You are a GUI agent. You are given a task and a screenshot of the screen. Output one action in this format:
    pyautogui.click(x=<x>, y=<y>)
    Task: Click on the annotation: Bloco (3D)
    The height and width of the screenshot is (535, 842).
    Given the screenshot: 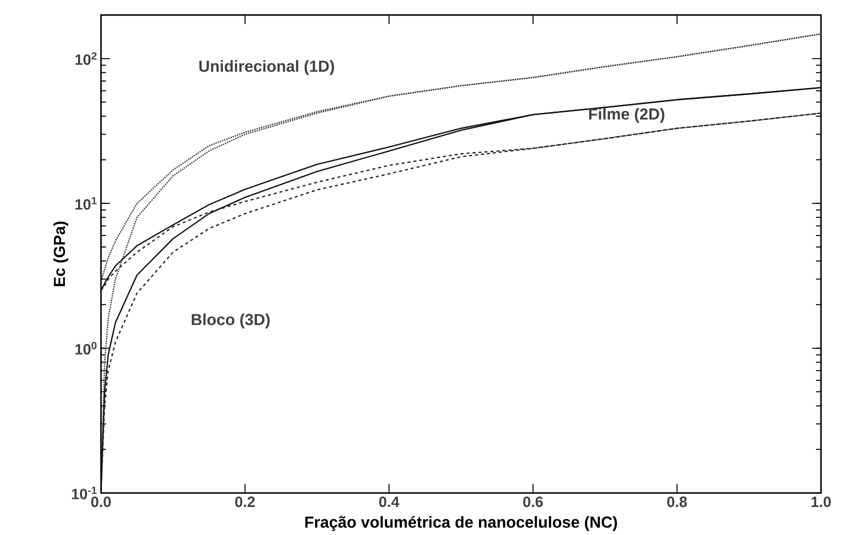 What is the action you would take?
    pyautogui.click(x=231, y=320)
    